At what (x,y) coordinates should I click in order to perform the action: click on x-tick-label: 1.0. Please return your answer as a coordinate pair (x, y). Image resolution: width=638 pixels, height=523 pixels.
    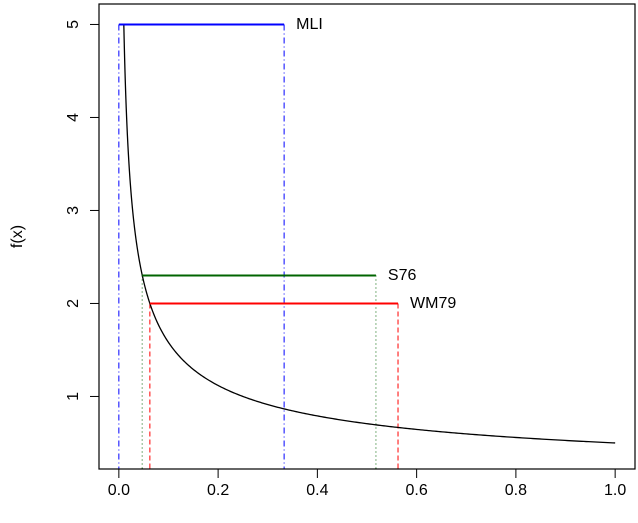
    Looking at the image, I should click on (615, 490).